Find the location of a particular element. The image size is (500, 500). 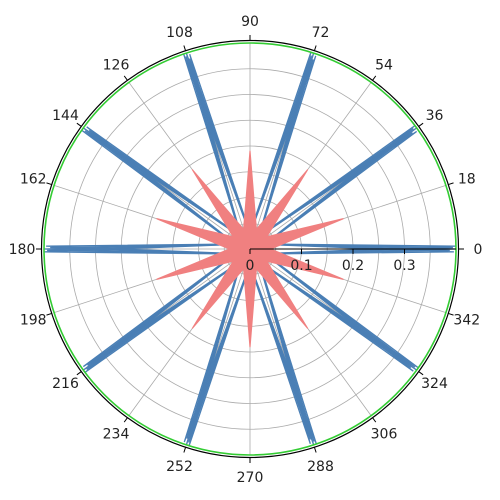

angle-tick-label: 90 is located at coordinates (250, 22).